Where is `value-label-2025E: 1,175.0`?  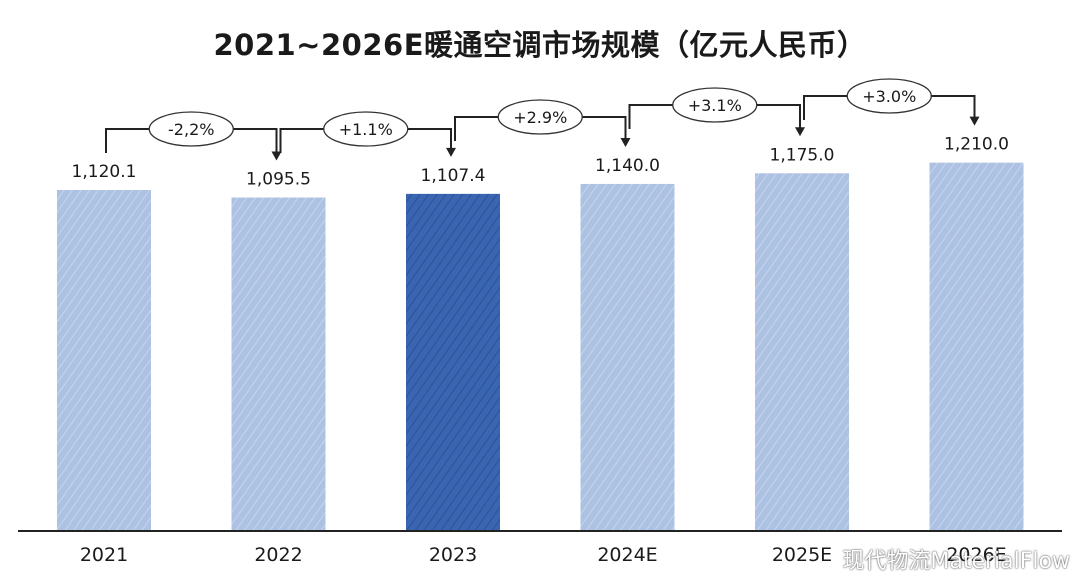
value-label-2025E: 1,175.0 is located at coordinates (802, 155).